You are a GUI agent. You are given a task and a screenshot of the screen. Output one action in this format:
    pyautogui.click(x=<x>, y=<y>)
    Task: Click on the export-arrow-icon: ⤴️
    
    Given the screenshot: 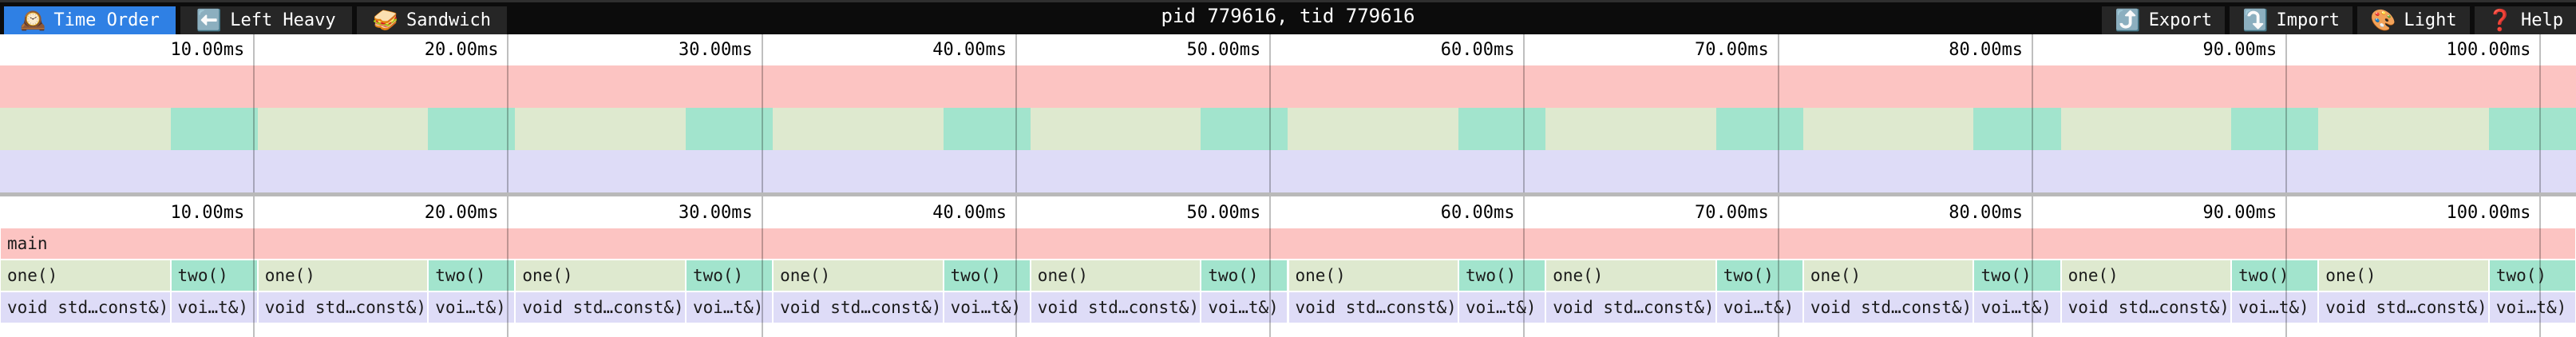 What is the action you would take?
    pyautogui.click(x=2128, y=20)
    